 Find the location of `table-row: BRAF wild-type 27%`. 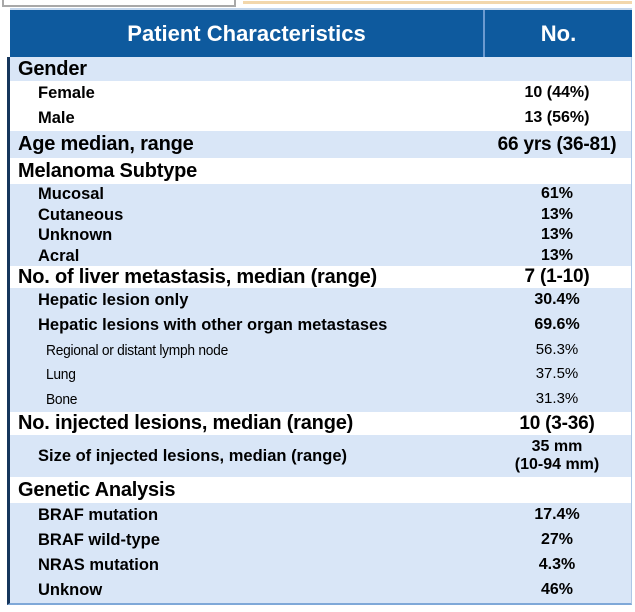

table-row: BRAF wild-type 27% is located at coordinates (320, 540).